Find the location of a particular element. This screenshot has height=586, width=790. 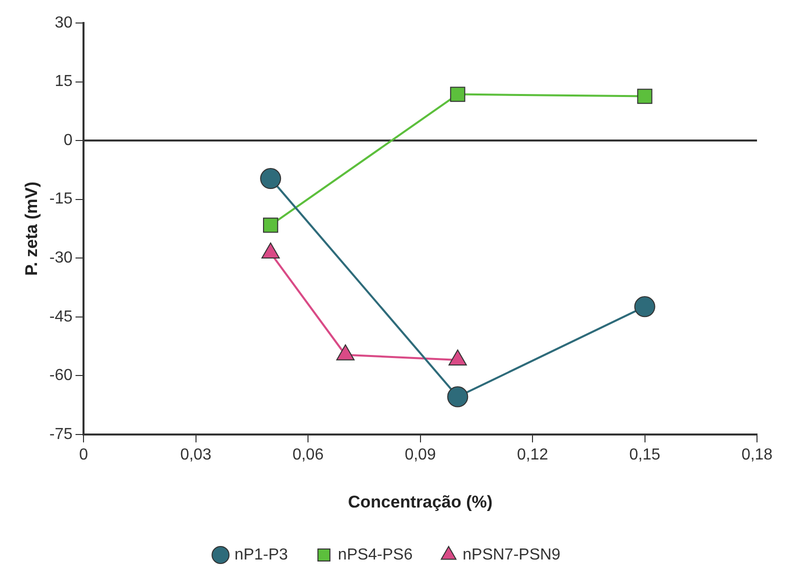

x-tick-label: 0 is located at coordinates (83, 455).